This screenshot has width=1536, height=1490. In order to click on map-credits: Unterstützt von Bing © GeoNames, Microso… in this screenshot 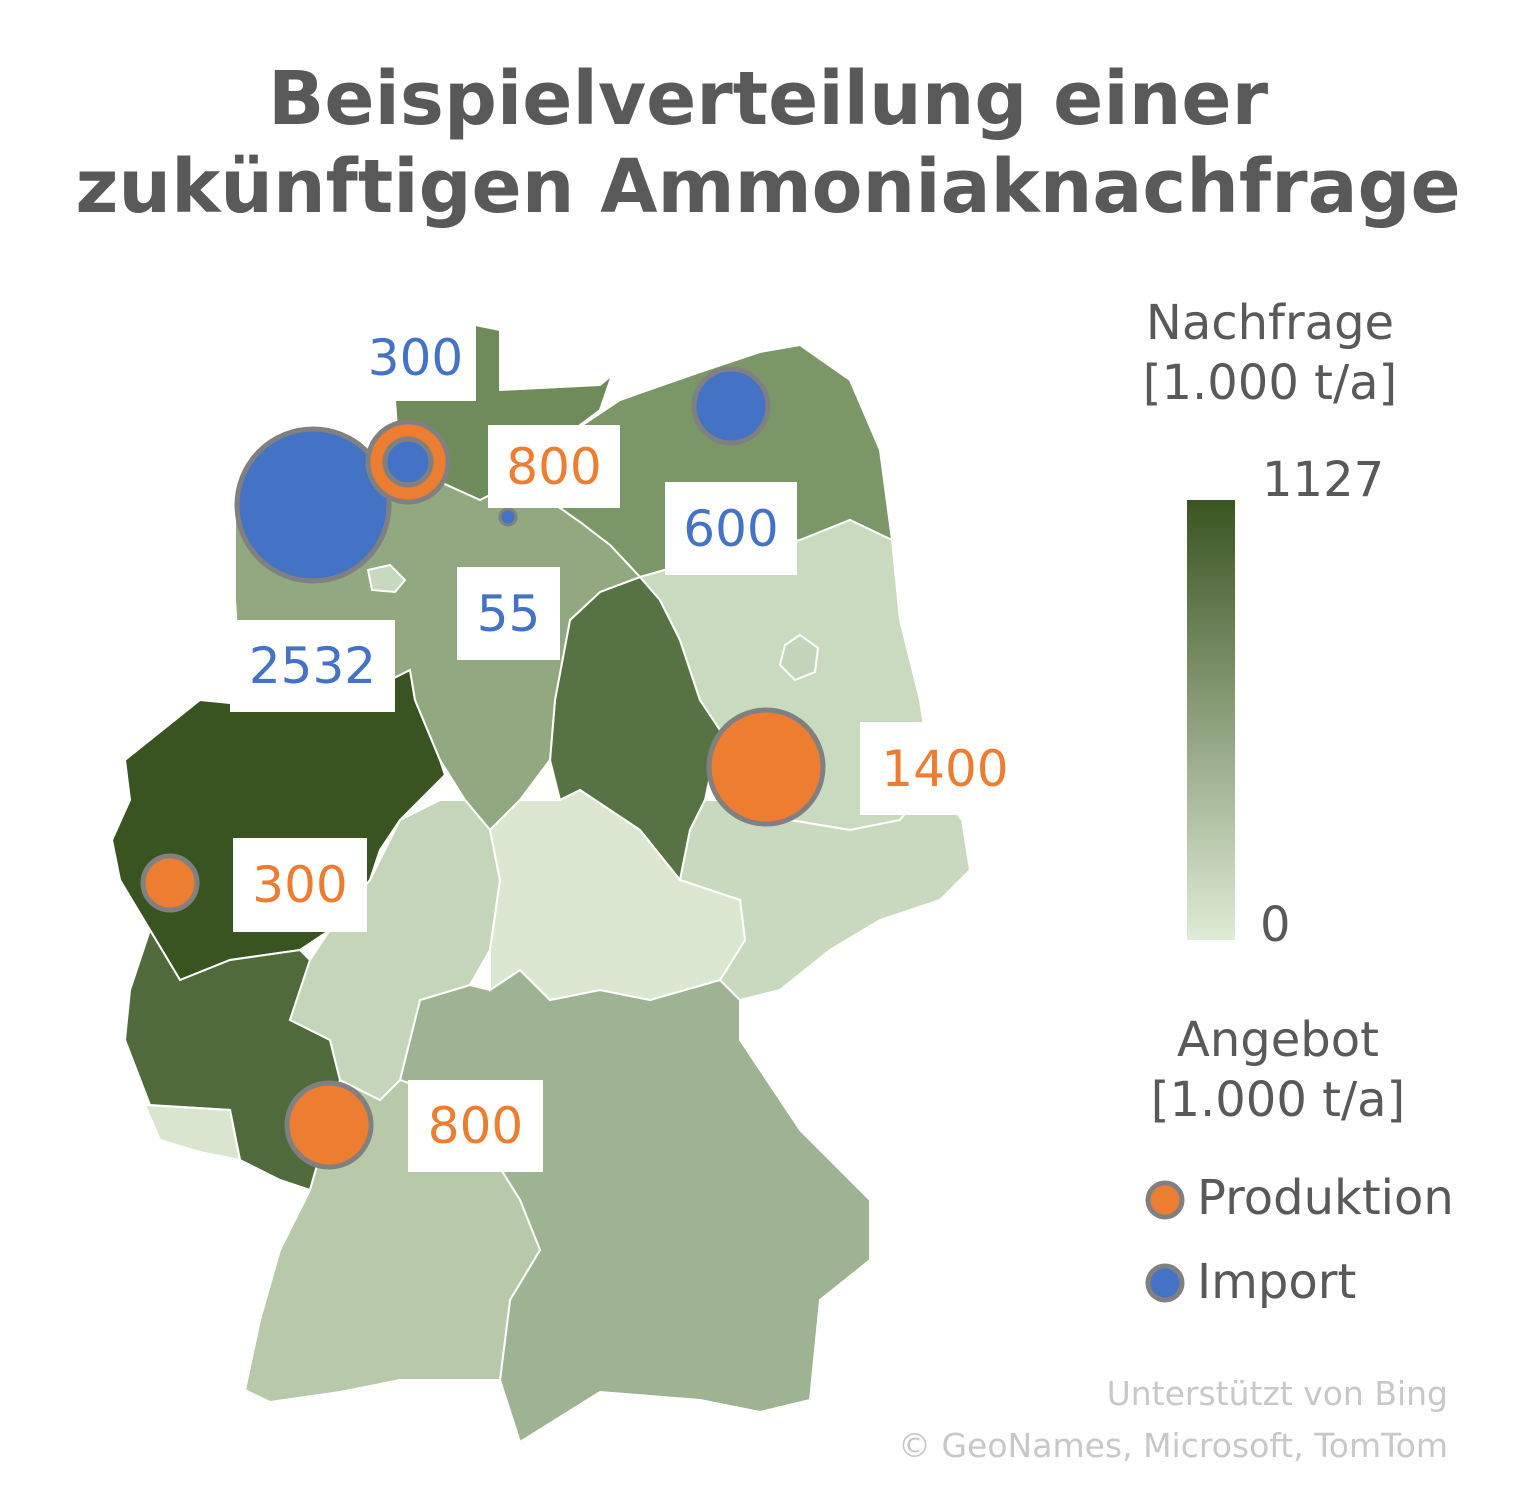, I will do `click(1173, 1420)`.